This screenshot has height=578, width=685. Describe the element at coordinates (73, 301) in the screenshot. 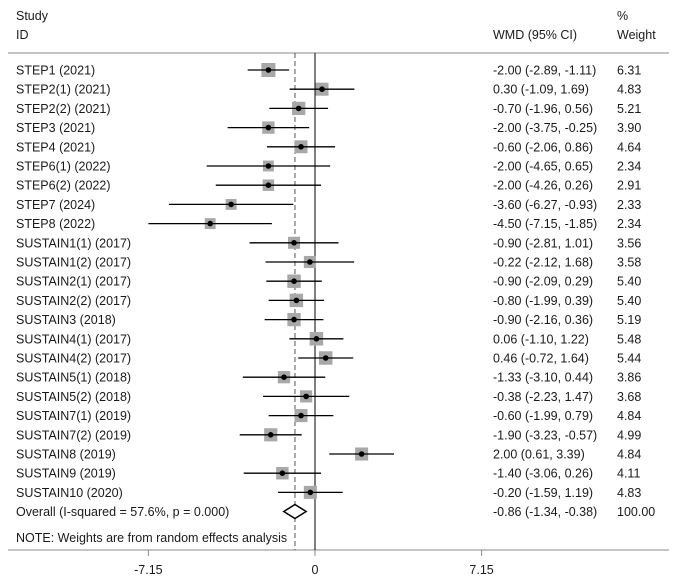

I see `study-label: SUSTAIN2(2) (2017)` at that location.